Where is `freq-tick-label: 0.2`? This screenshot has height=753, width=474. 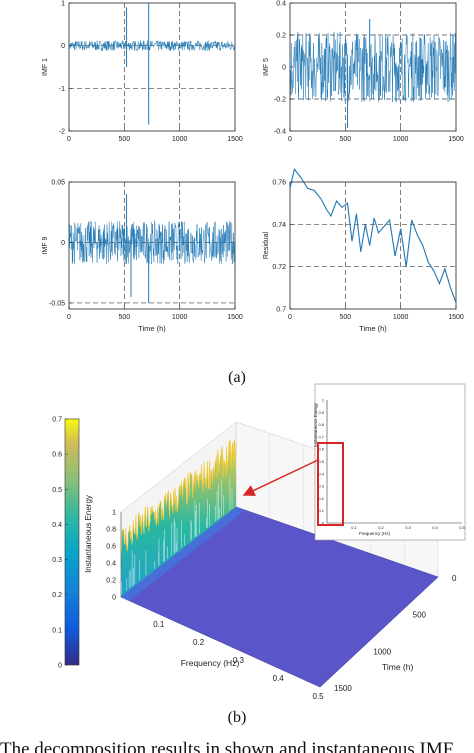
freq-tick-label: 0.2 is located at coordinates (199, 642).